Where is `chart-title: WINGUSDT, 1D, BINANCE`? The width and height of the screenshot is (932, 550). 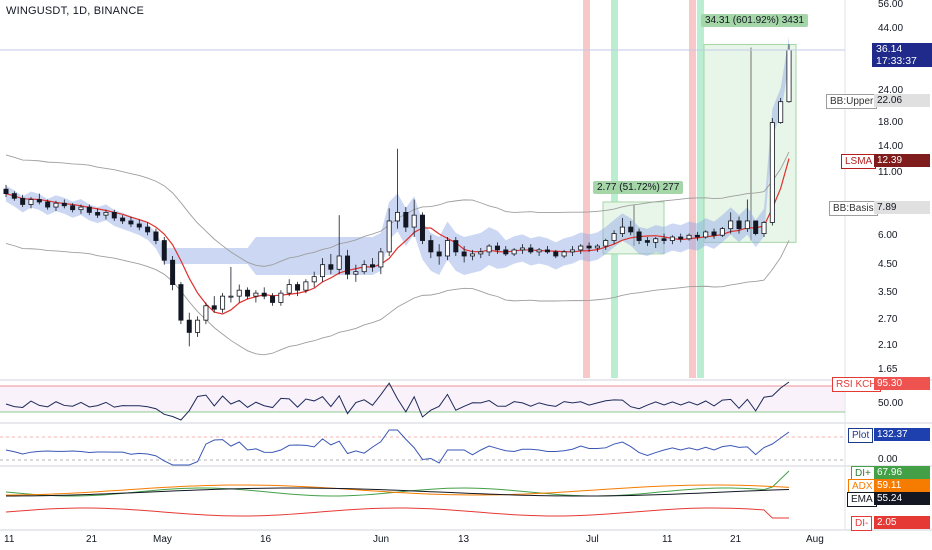 chart-title: WINGUSDT, 1D, BINANCE is located at coordinates (75, 11).